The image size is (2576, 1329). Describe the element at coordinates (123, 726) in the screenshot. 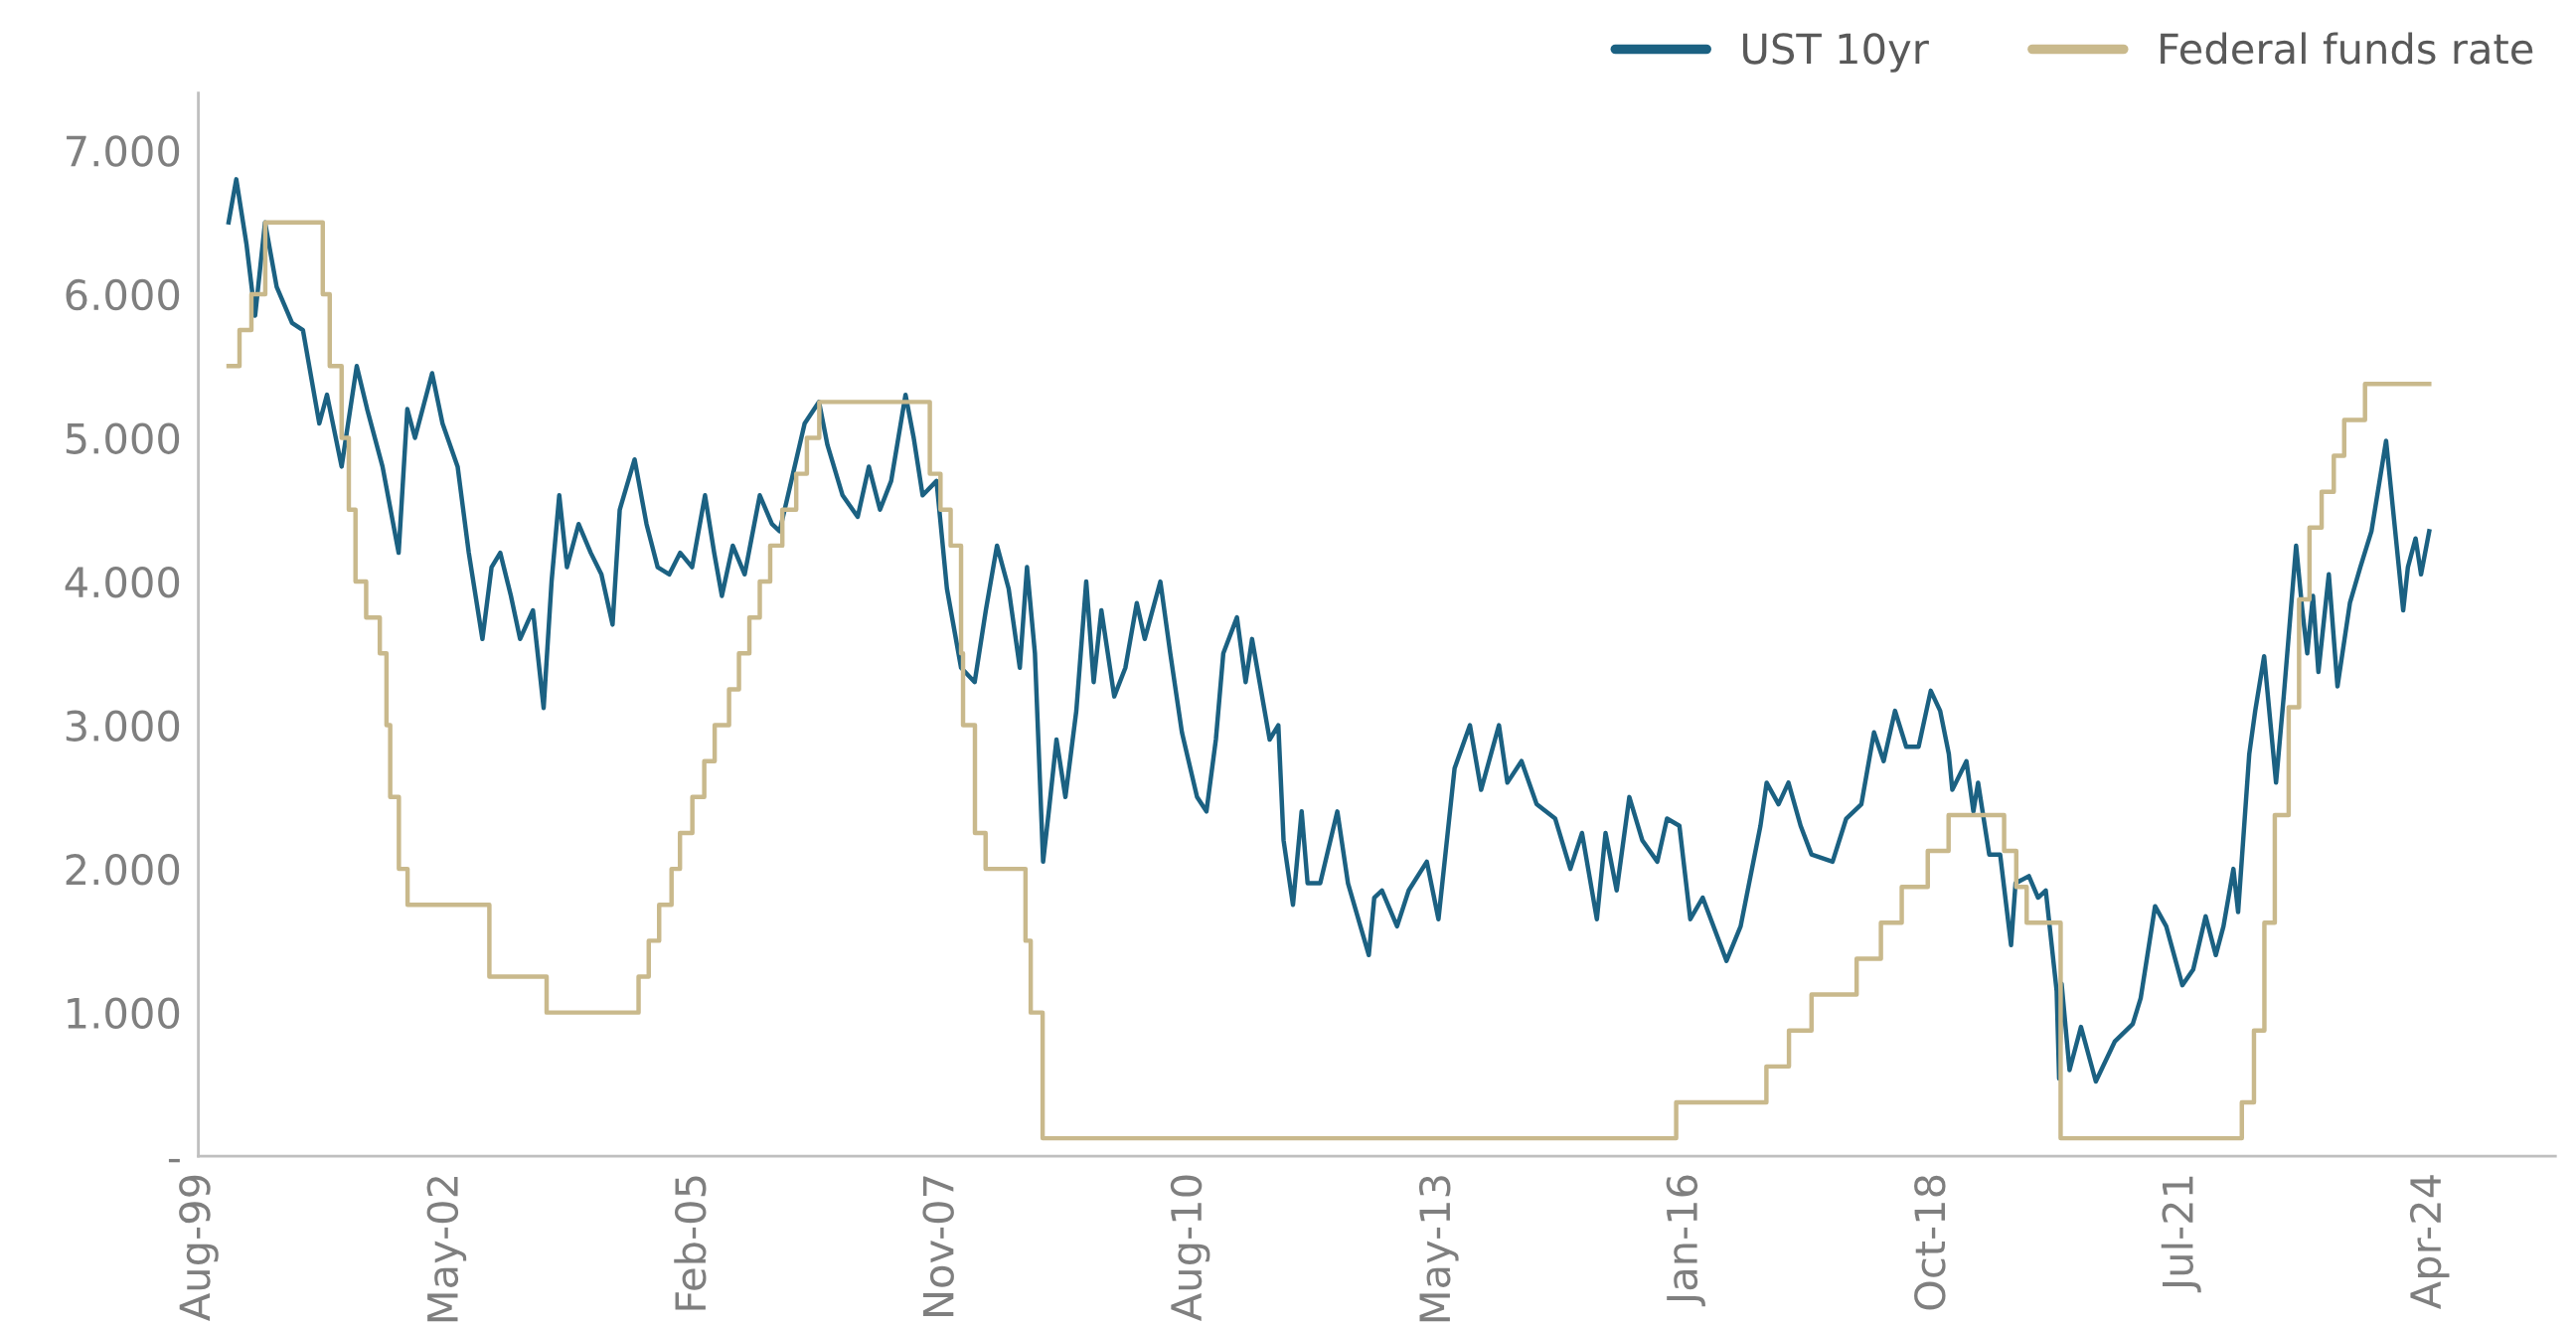

I see `y-tick-label: 3.000` at that location.